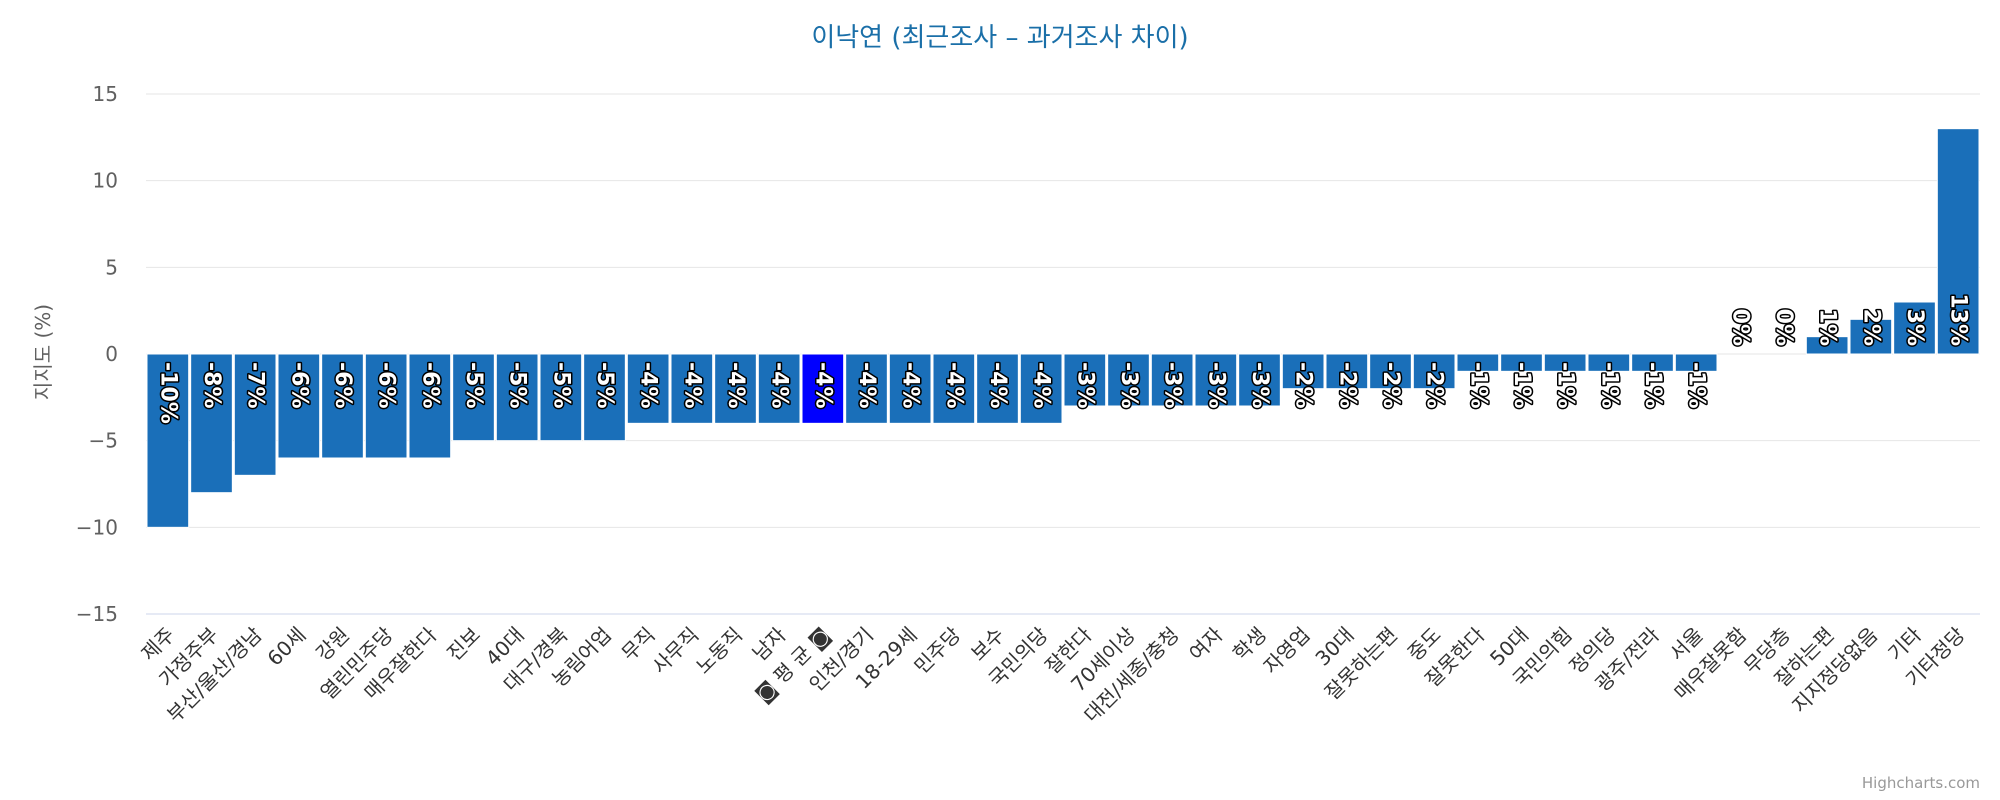 The height and width of the screenshot is (800, 2000). Describe the element at coordinates (105, 181) in the screenshot. I see `y-tick-label: 10` at that location.